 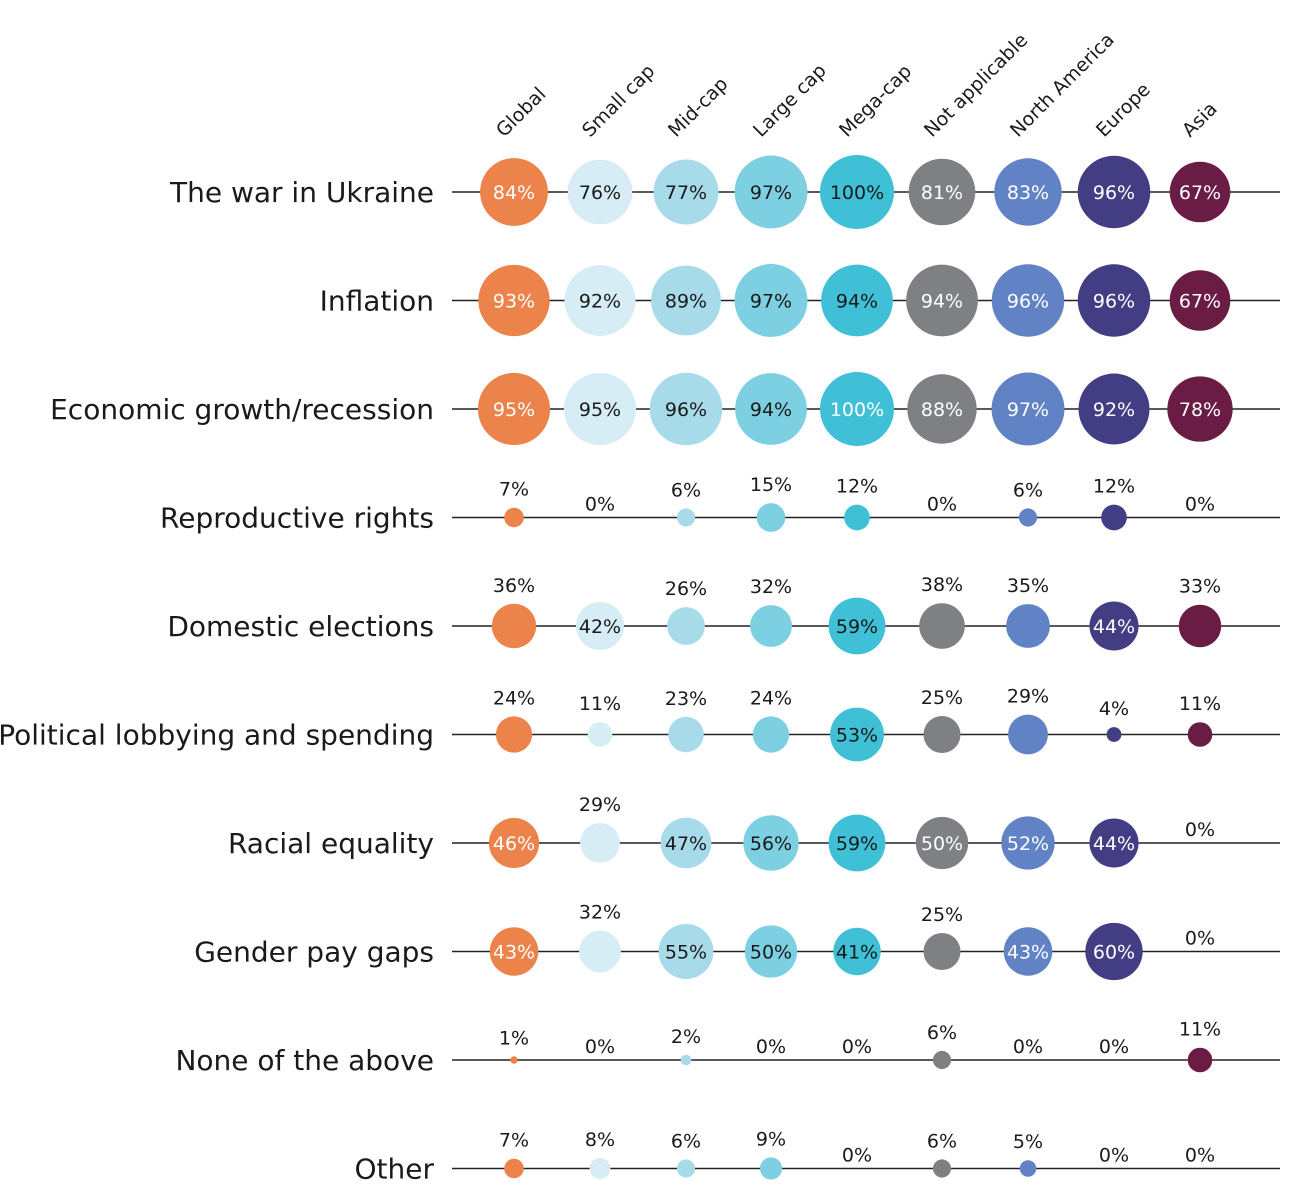 I want to click on value-label-mid-cap: 6%, so click(x=686, y=490).